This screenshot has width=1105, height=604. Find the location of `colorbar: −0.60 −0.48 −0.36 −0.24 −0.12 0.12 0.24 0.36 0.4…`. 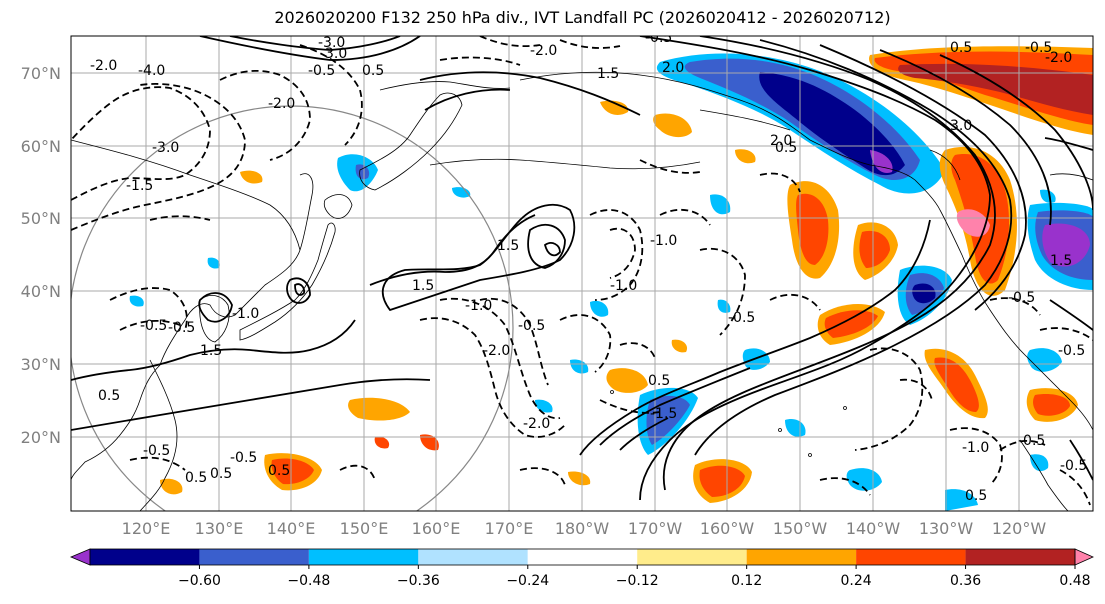

colorbar: −0.60 −0.48 −0.36 −0.24 −0.12 0.12 0.24 0.36 0.4… is located at coordinates (581, 568).